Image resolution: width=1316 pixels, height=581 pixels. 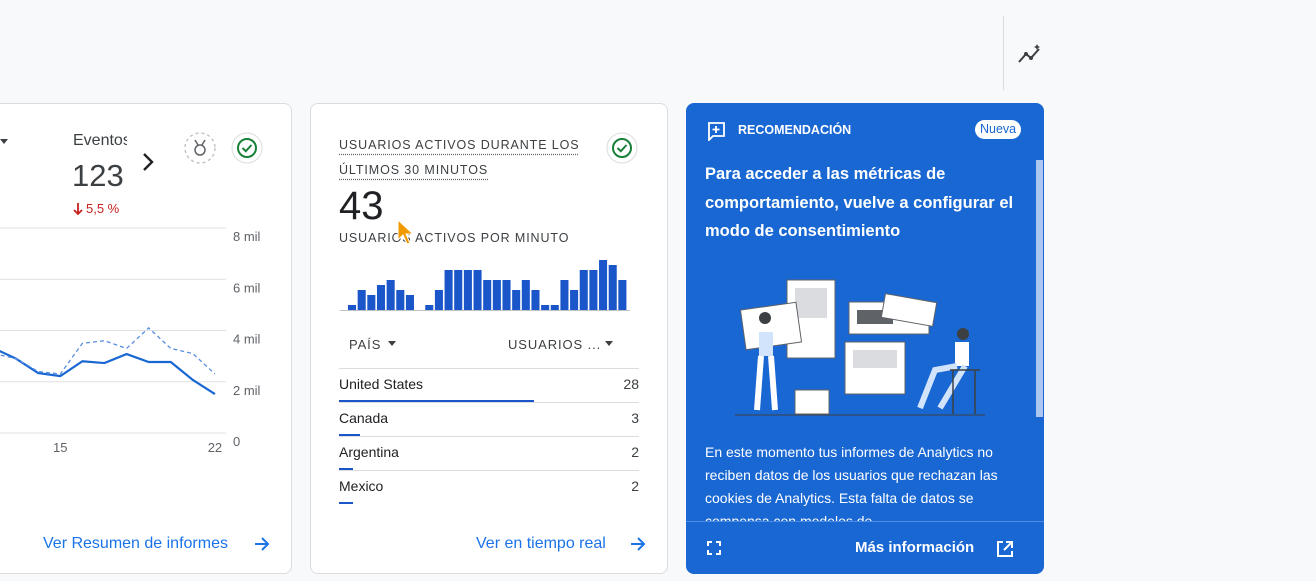 What do you see at coordinates (369, 452) in the screenshot?
I see `country-name: Argentina` at bounding box center [369, 452].